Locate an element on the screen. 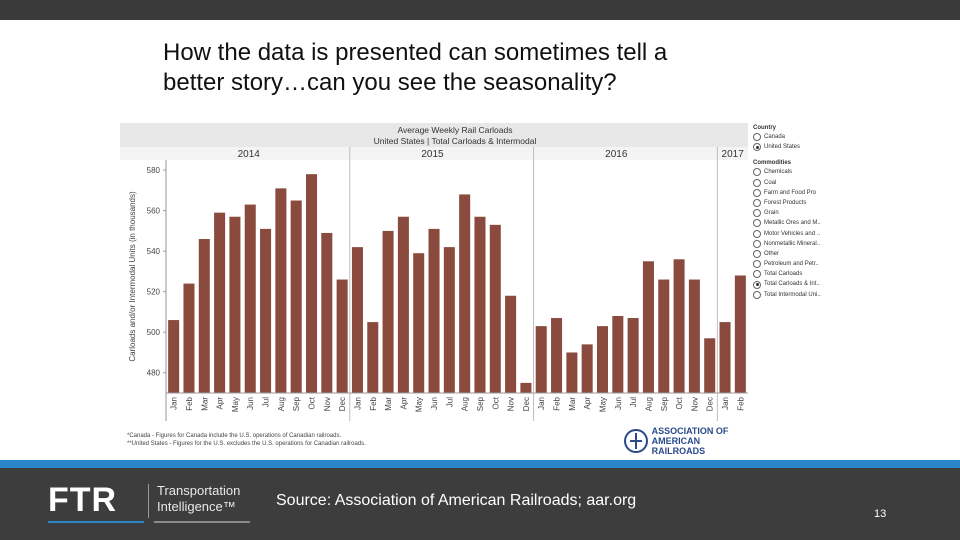 The width and height of the screenshot is (960, 540). top-bar is located at coordinates (480, 10).